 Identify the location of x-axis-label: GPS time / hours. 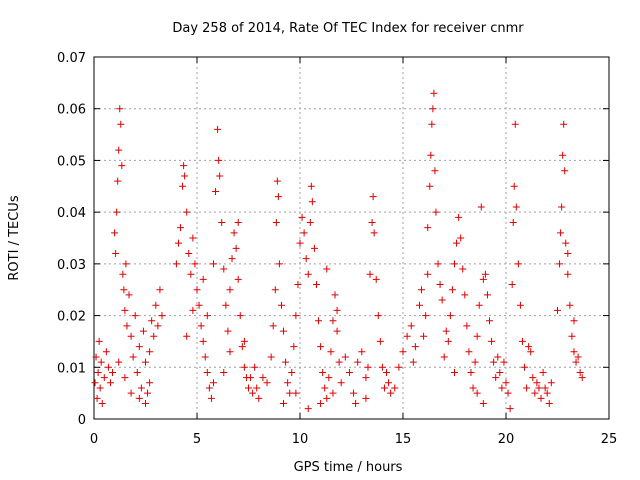
(348, 467).